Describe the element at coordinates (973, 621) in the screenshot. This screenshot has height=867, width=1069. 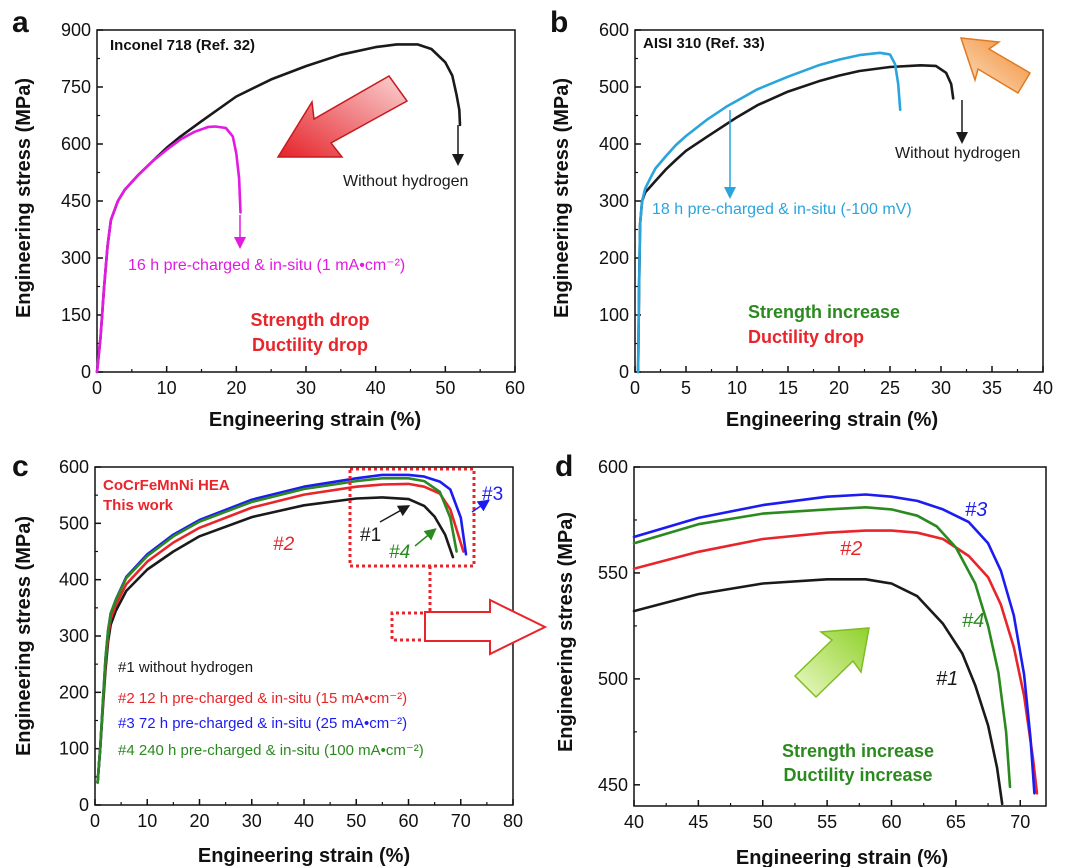
I see `panel-d-label-4: #4` at that location.